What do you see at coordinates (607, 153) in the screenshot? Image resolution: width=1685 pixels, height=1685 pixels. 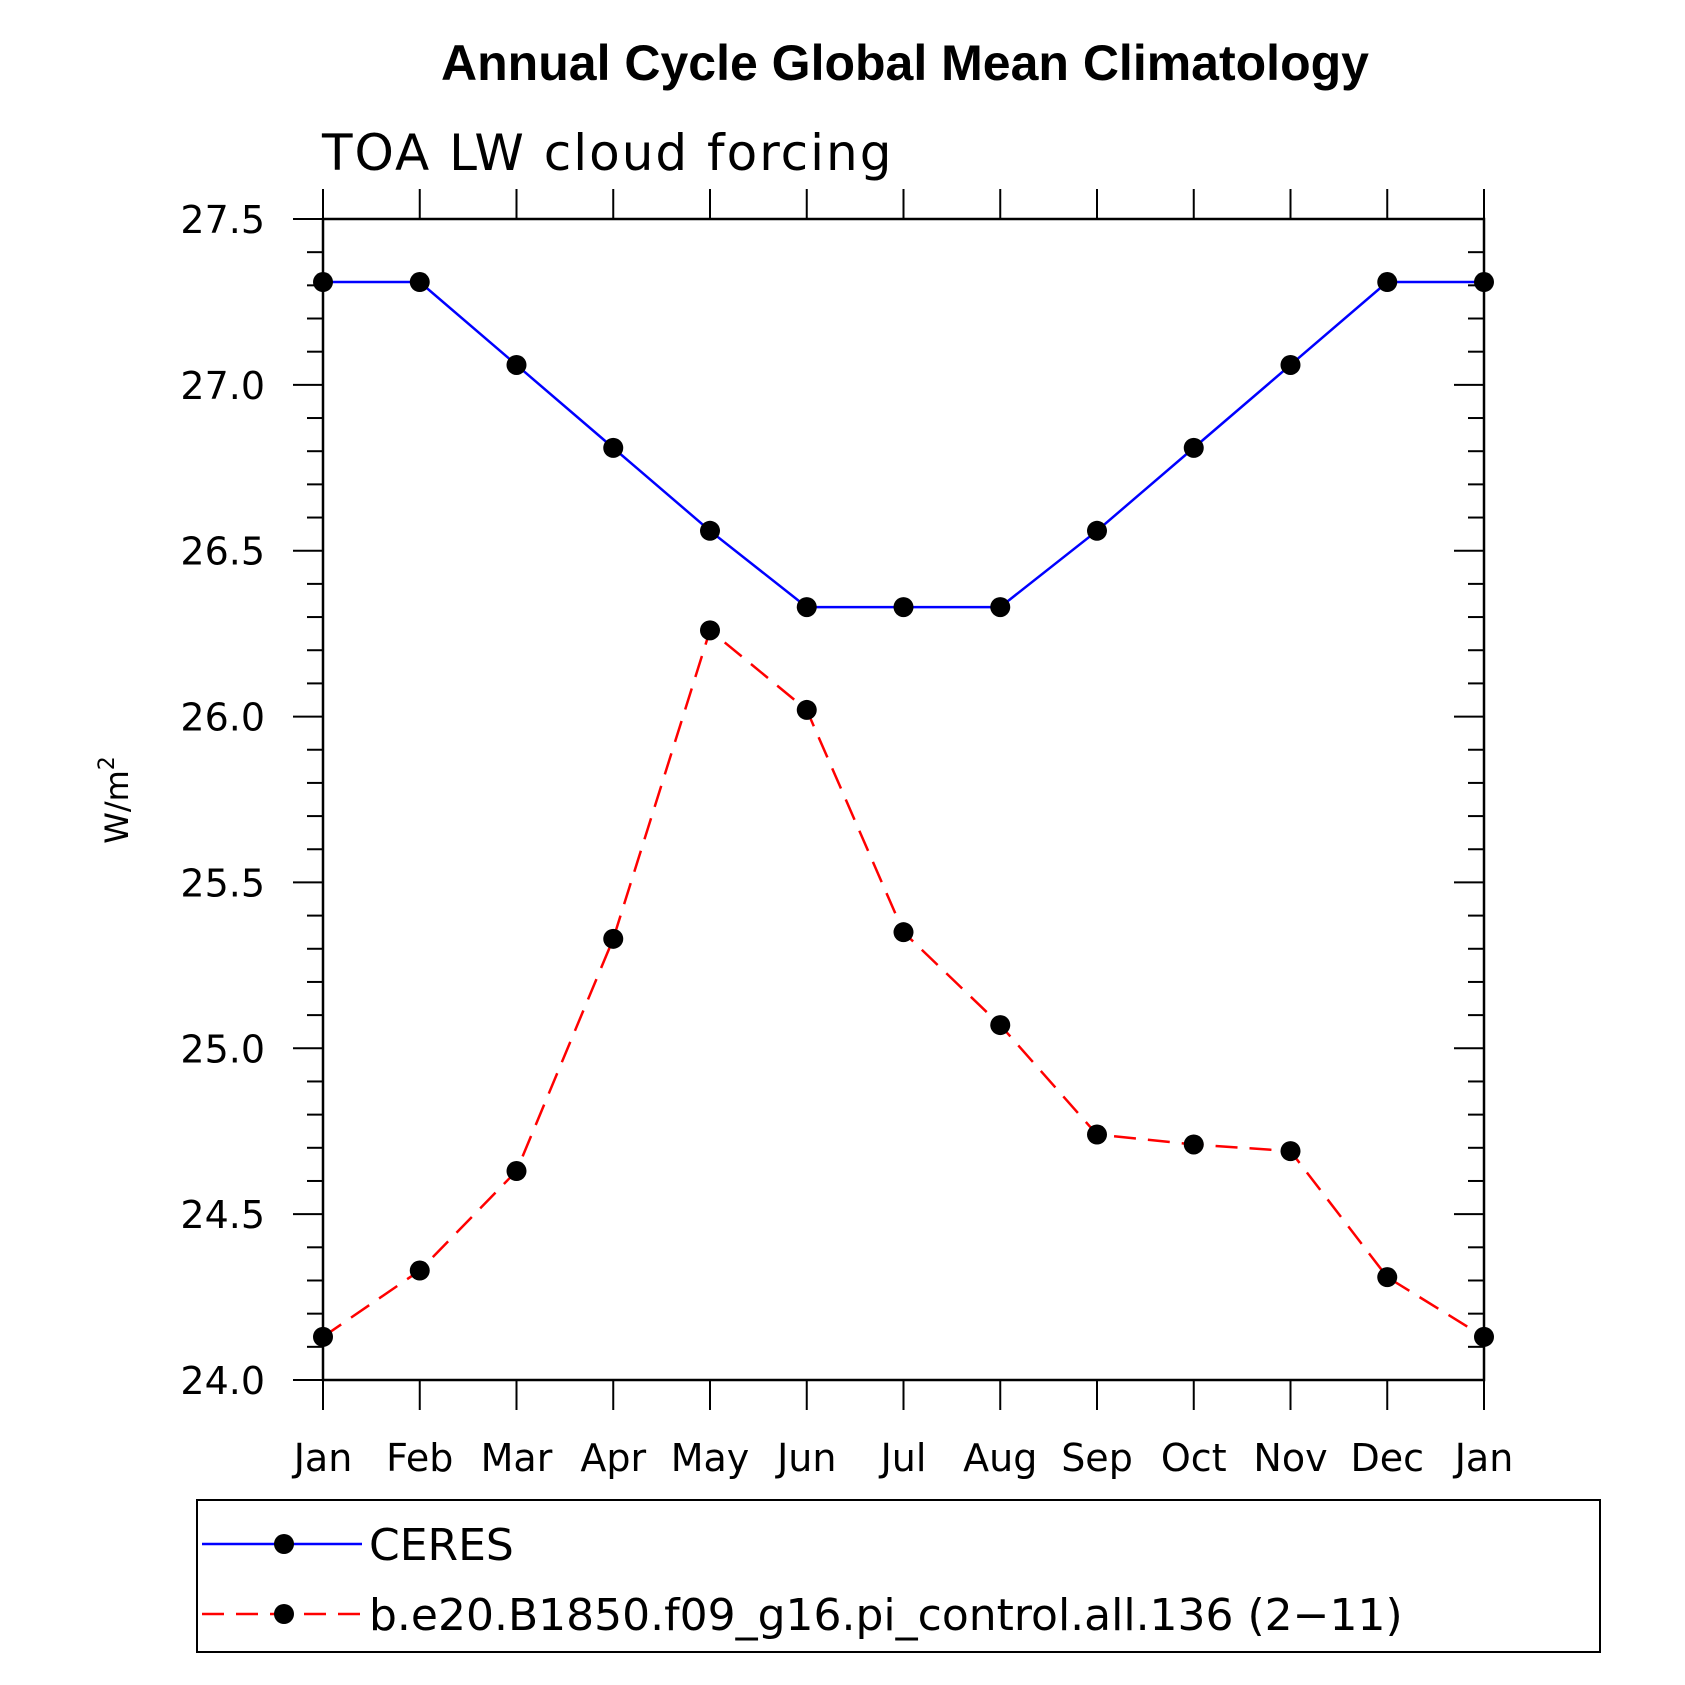 I see `chart-subtitle: TOA LW cloud forcing` at bounding box center [607, 153].